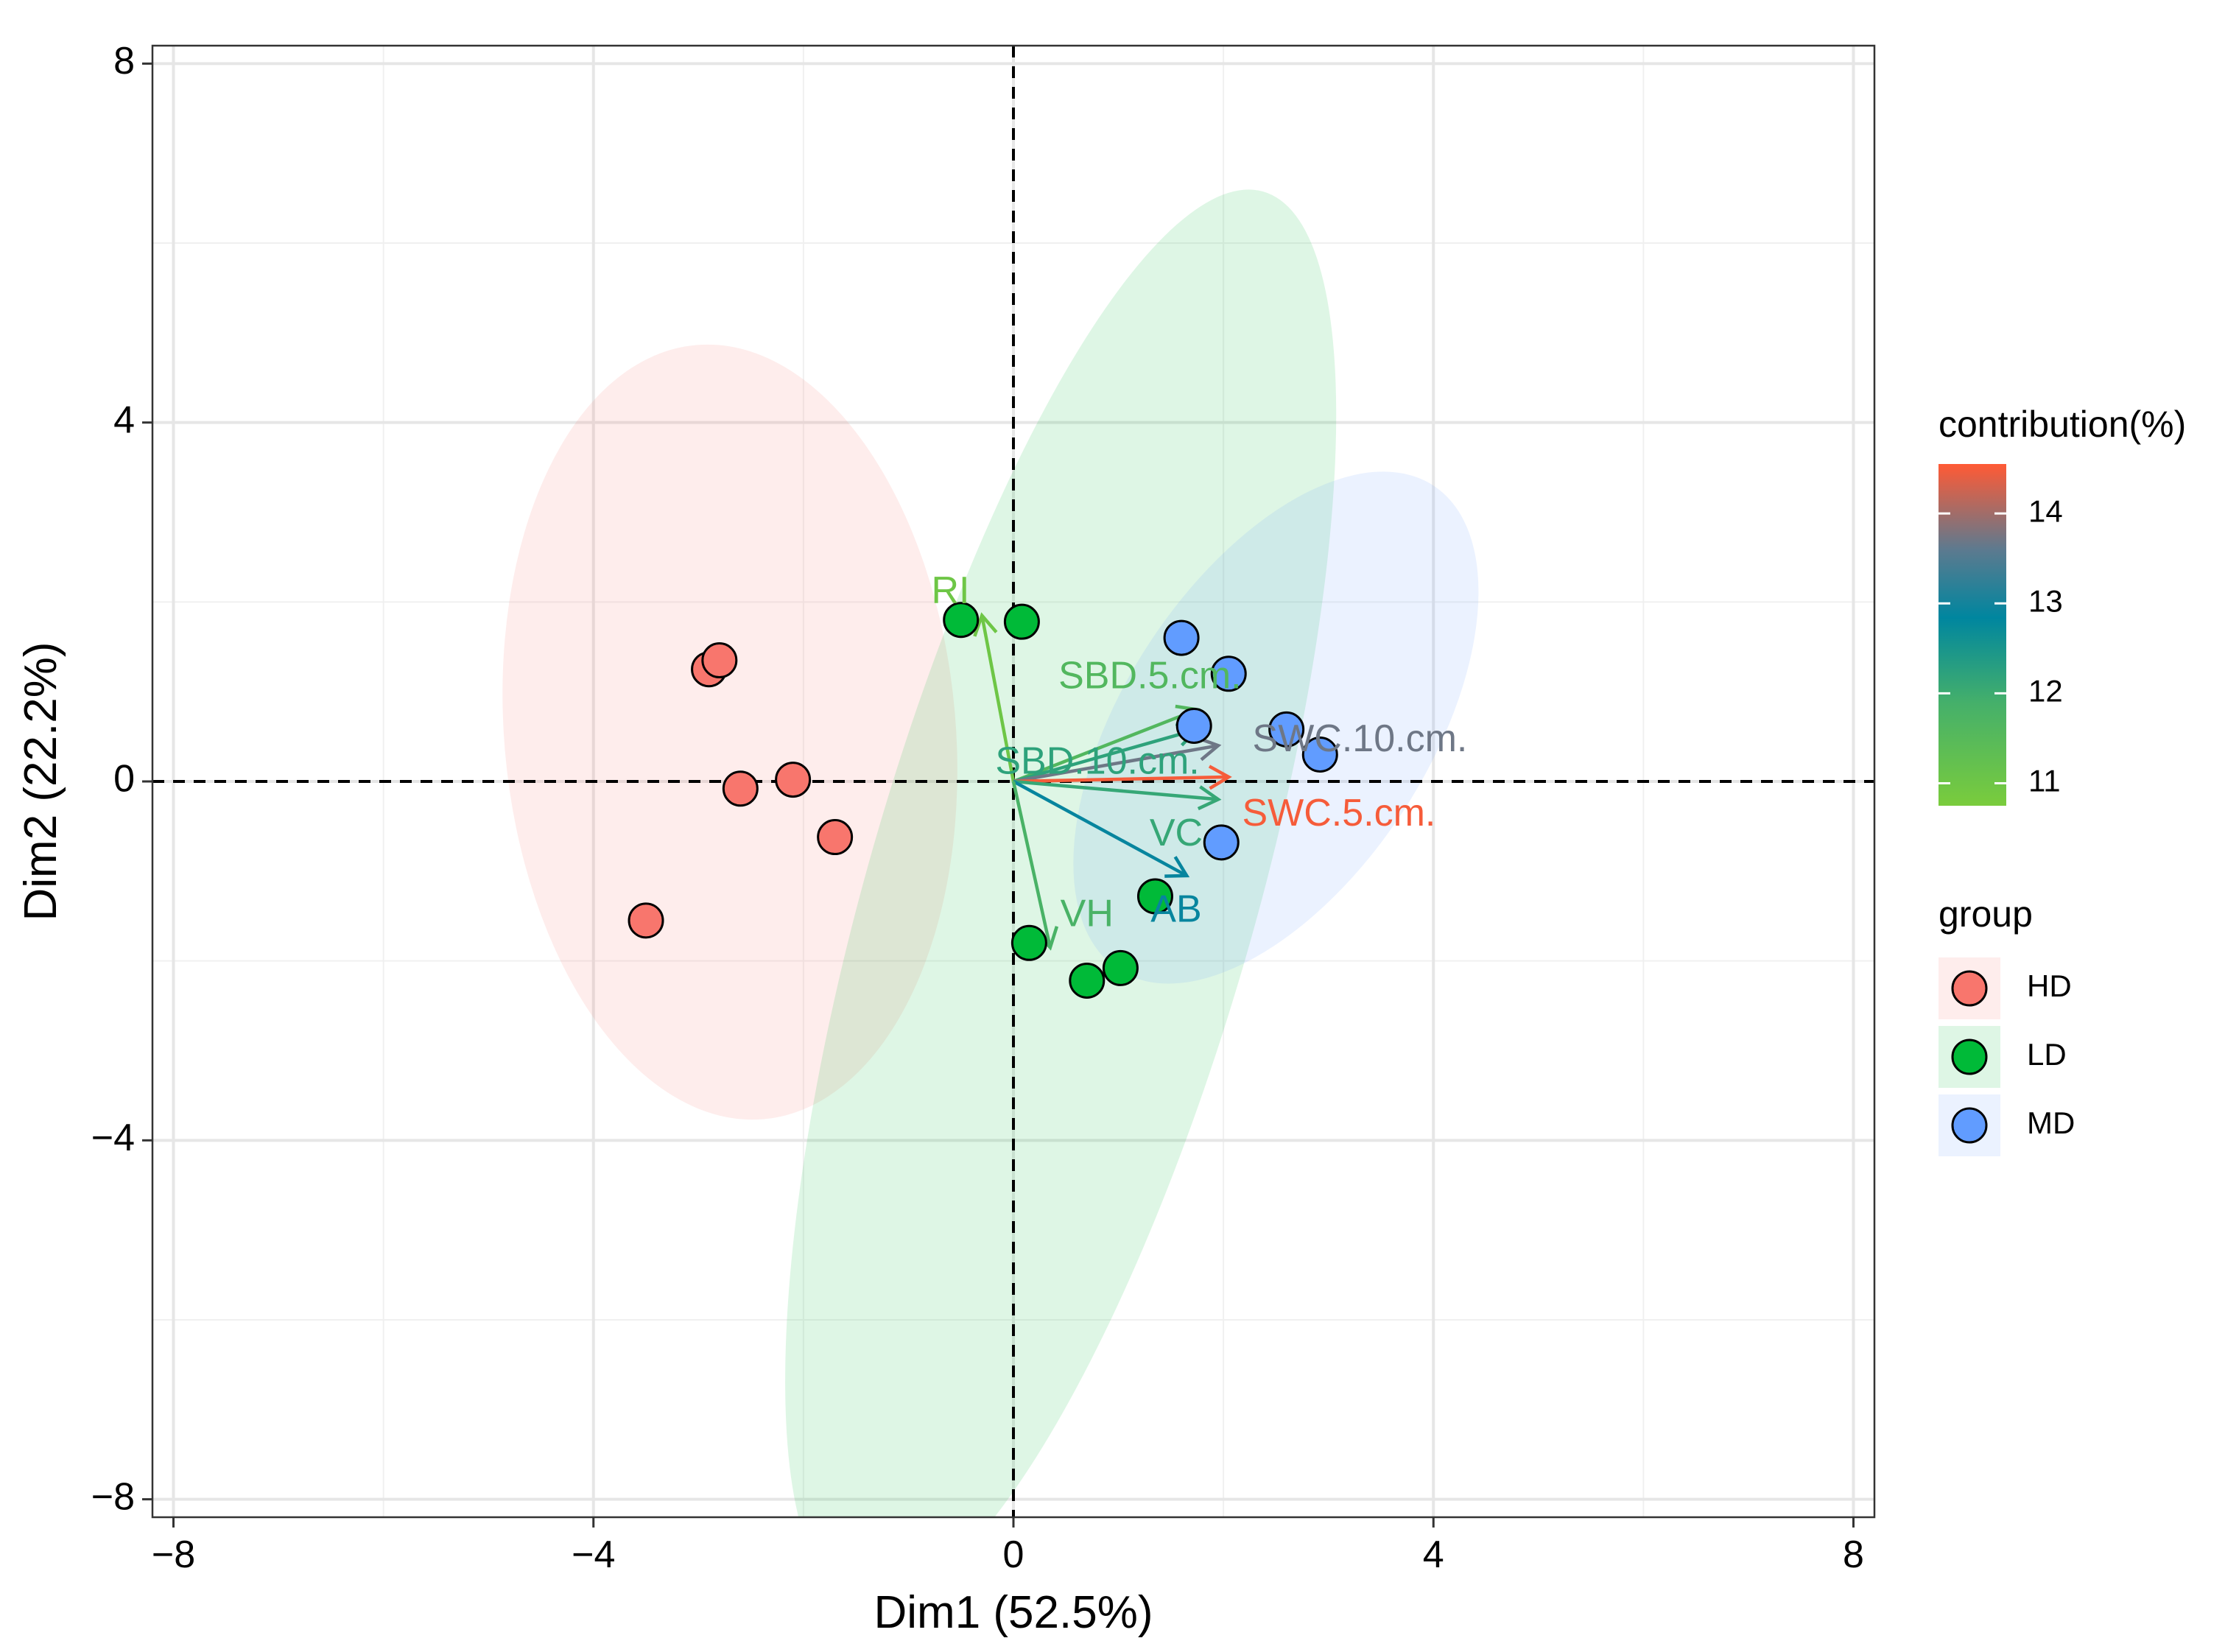 The height and width of the screenshot is (1652, 2239). I want to click on x-tick-label: 0, so click(1013, 1554).